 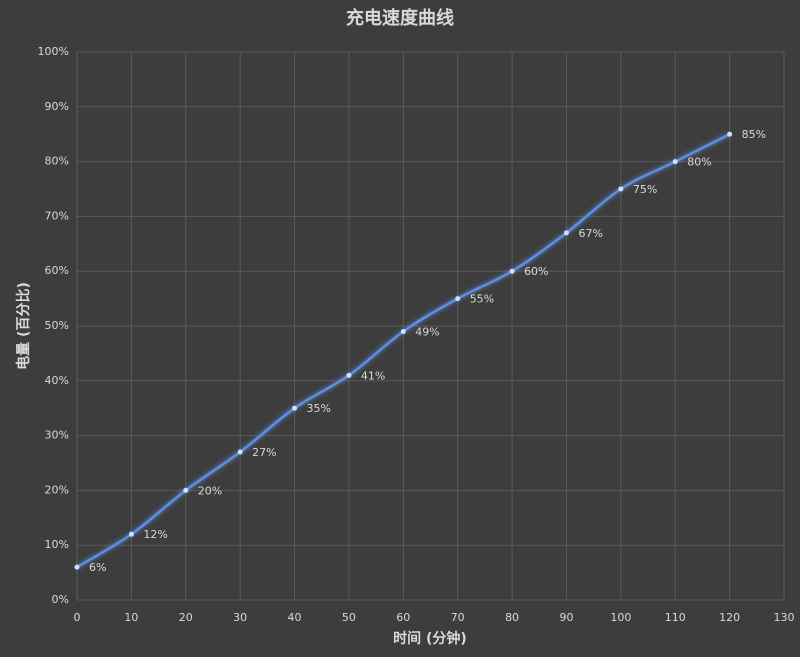 What do you see at coordinates (295, 617) in the screenshot?
I see `x-tick-label: 40` at bounding box center [295, 617].